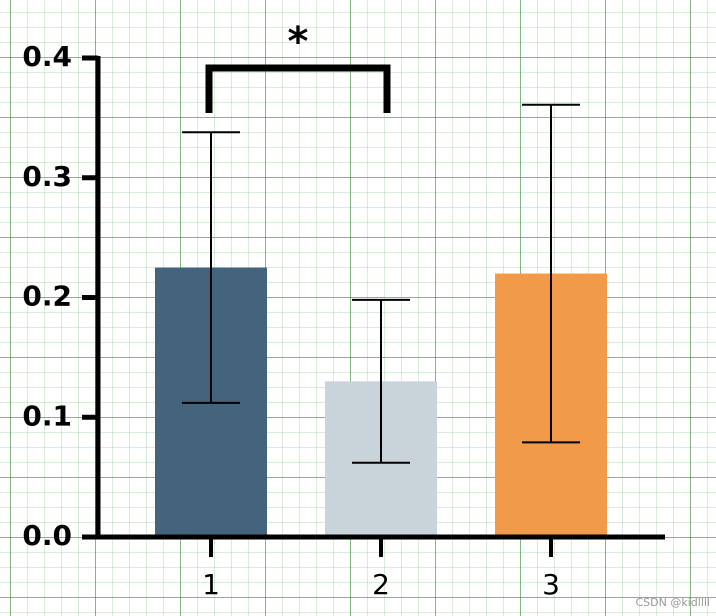 The height and width of the screenshot is (616, 716). Describe the element at coordinates (47, 56) in the screenshot. I see `y-tick-label: 0.4` at that location.